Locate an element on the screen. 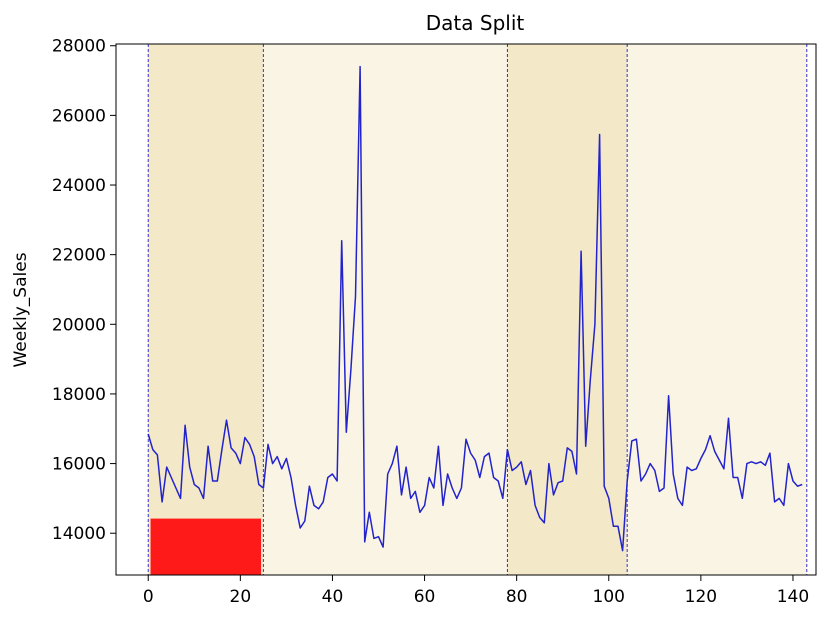 The height and width of the screenshot is (620, 837). x-tick-label: 80 is located at coordinates (517, 597).